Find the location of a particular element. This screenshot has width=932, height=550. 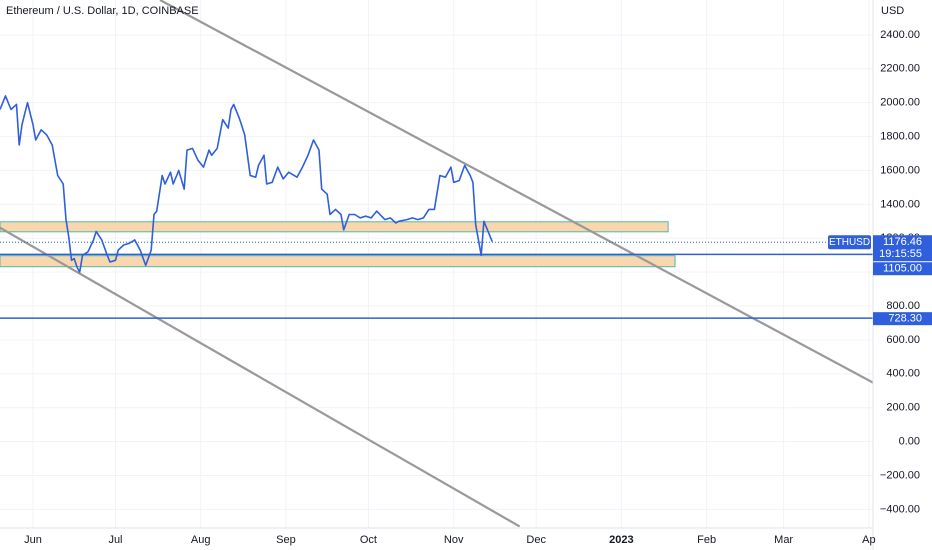

hline-label: 1105.00 is located at coordinates (902, 269).